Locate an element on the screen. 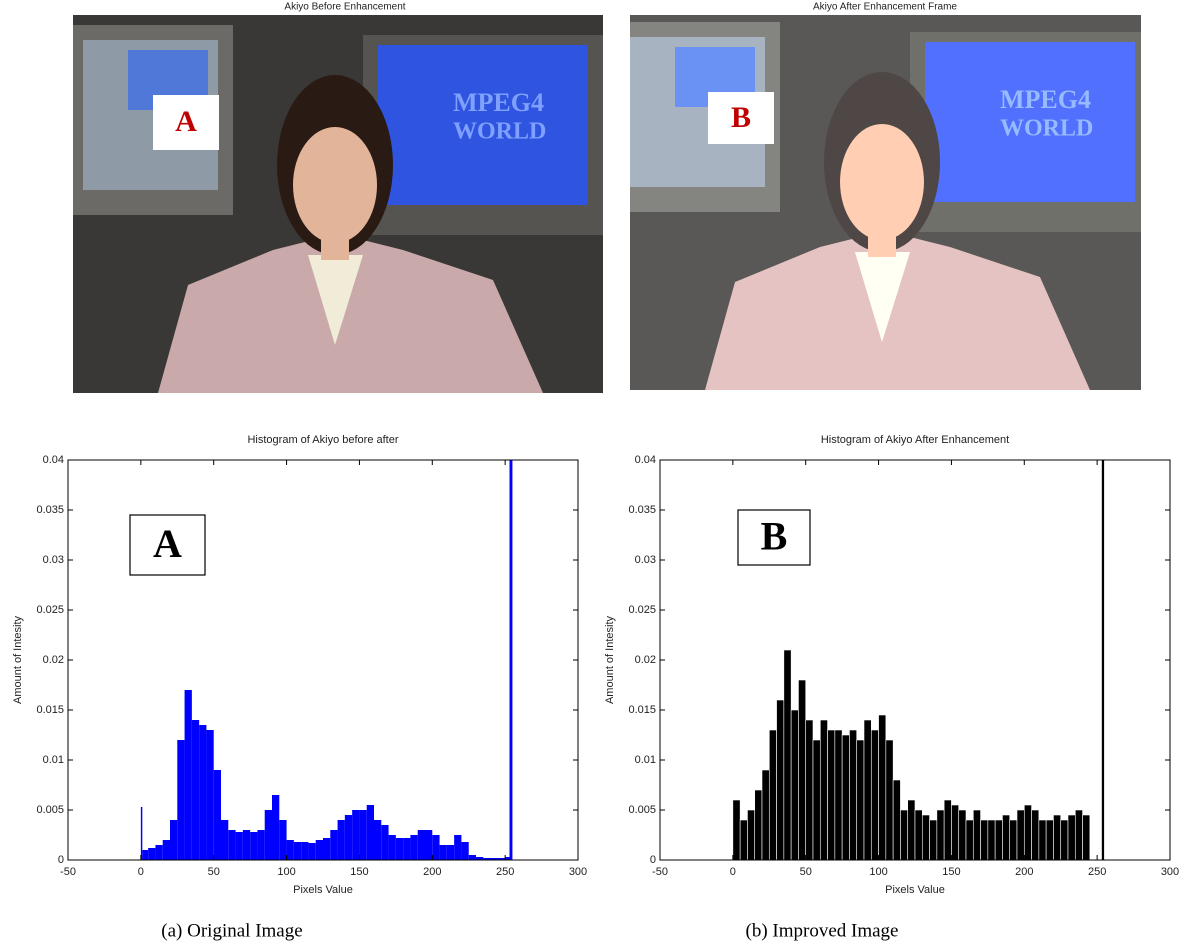  chart-title: Histogram of Akiyo before after is located at coordinates (322, 440).